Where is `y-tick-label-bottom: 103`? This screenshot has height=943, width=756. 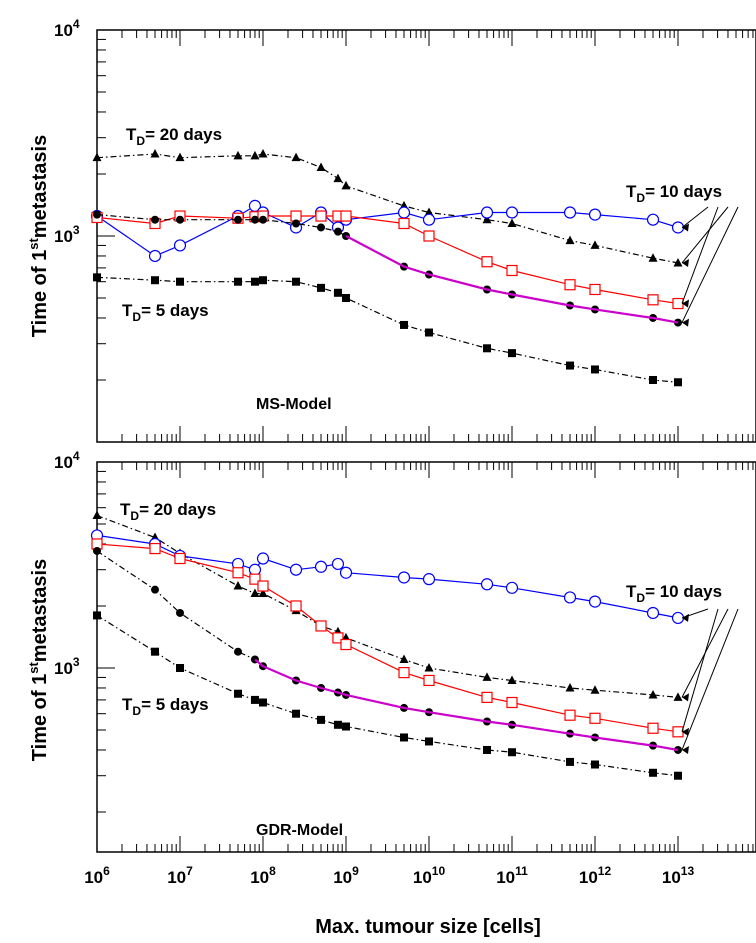 y-tick-label-bottom: 103 is located at coordinates (67, 666).